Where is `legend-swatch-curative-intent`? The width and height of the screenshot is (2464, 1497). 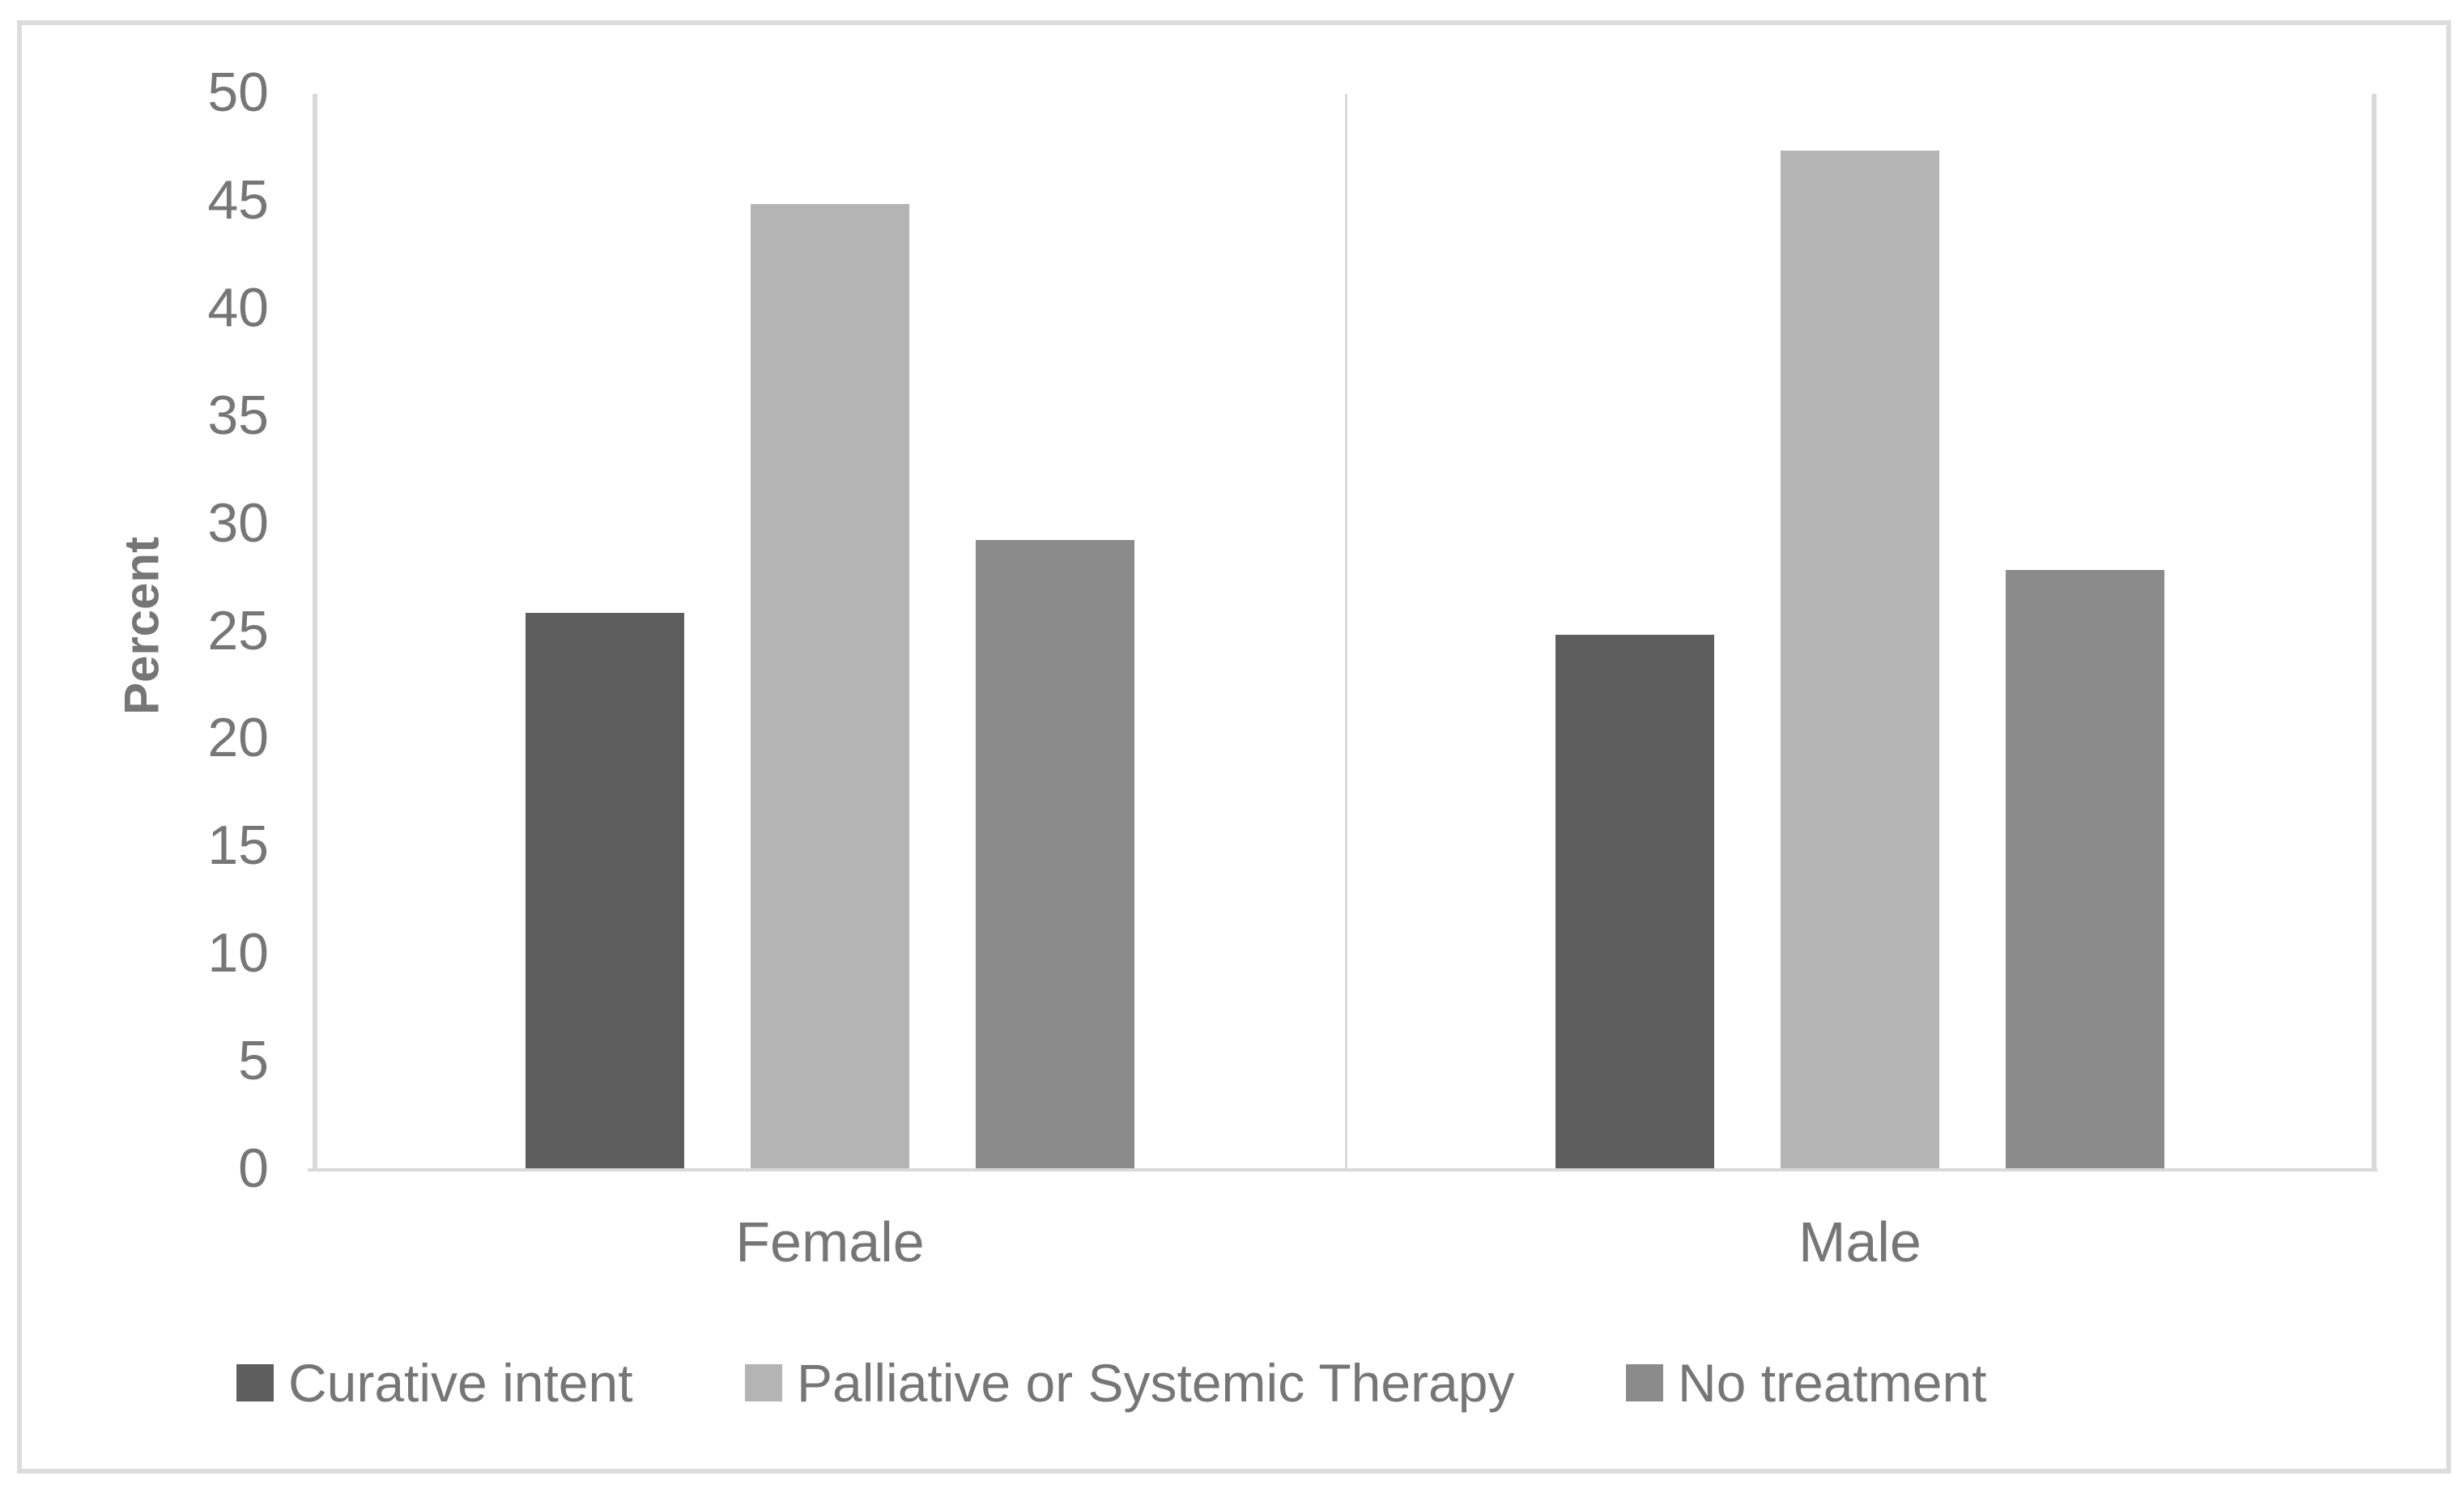 legend-swatch-curative-intent is located at coordinates (255, 1382).